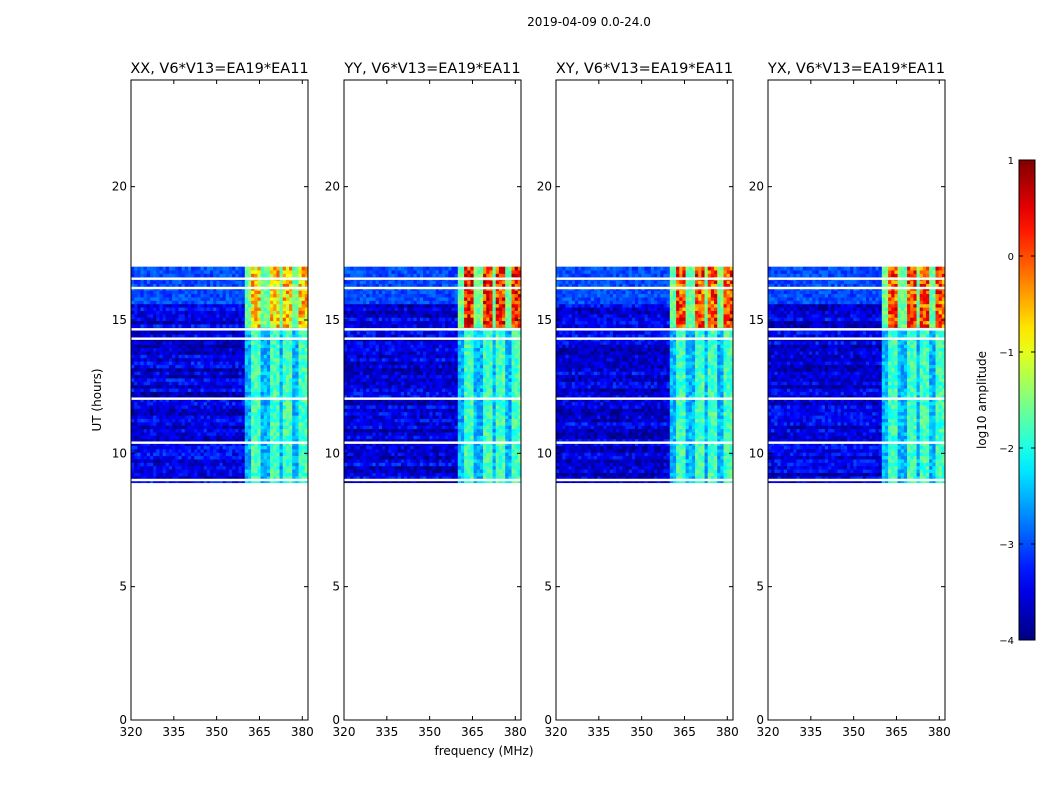 The height and width of the screenshot is (800, 1050). I want to click on colorbar-tick-label: −1, so click(1006, 353).